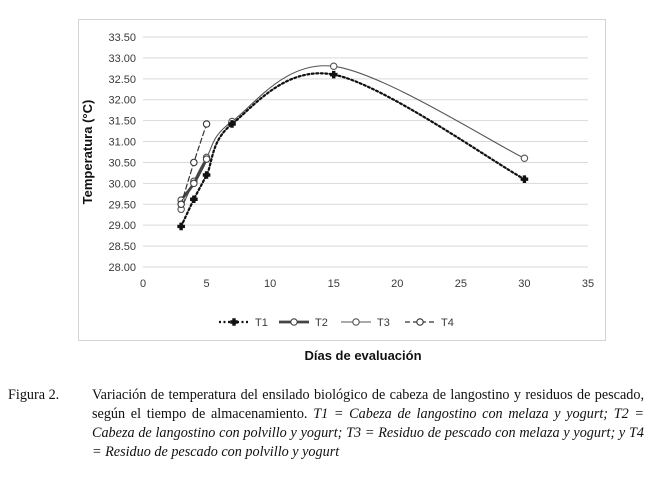 The width and height of the screenshot is (651, 494). What do you see at coordinates (356, 322) in the screenshot?
I see `legend-marker-t3` at bounding box center [356, 322].